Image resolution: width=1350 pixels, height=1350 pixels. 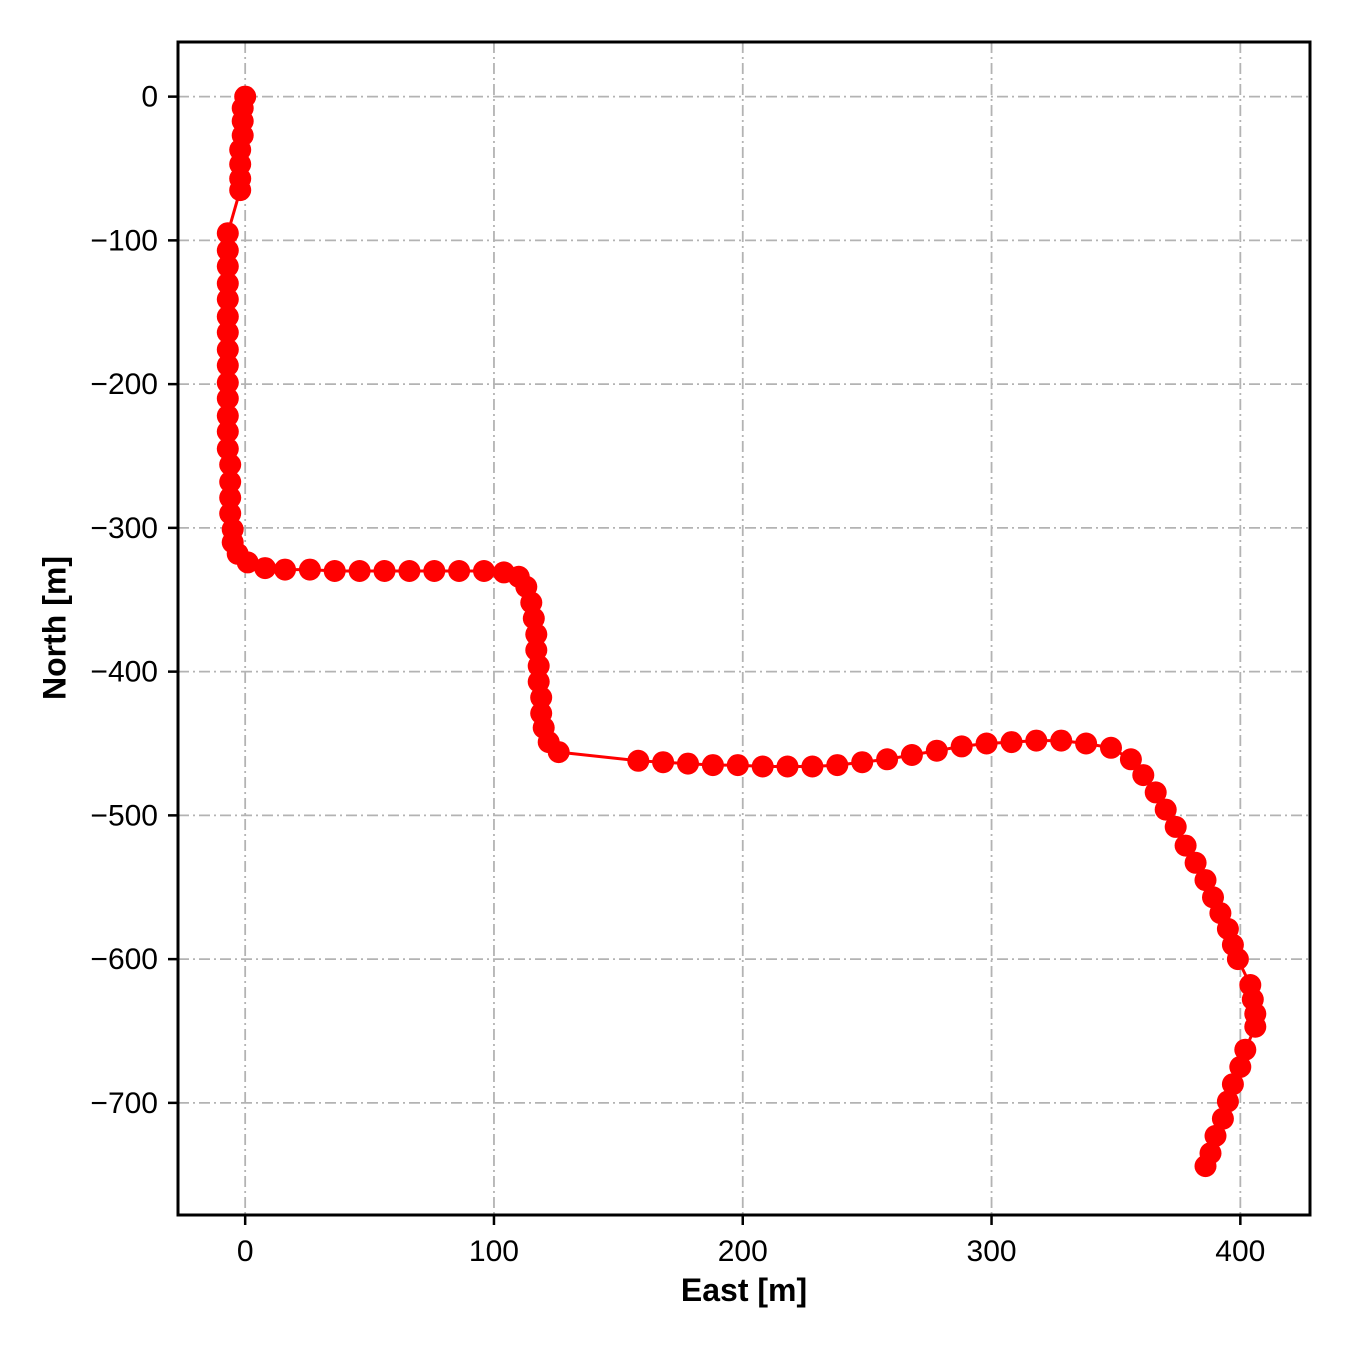 I want to click on y-tick-label: −600, so click(x=124, y=959).